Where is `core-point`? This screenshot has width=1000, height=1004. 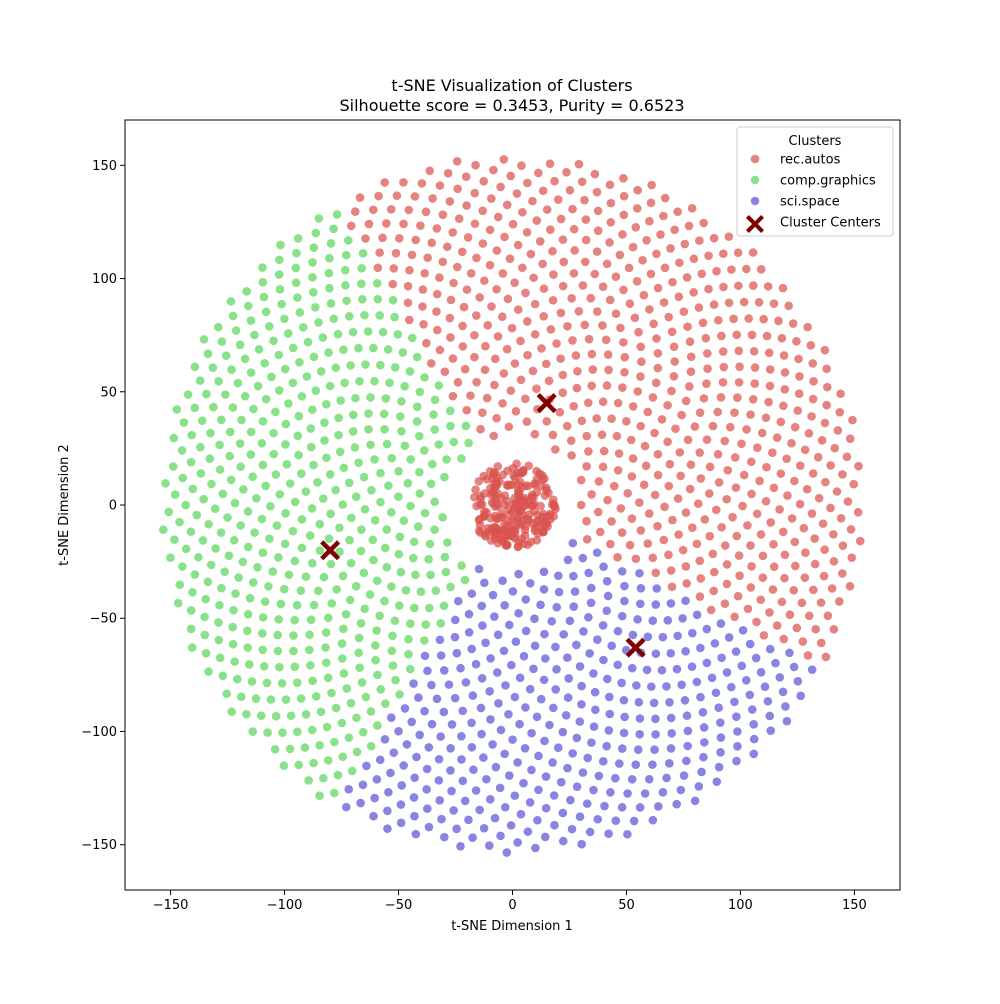 core-point is located at coordinates (518, 522).